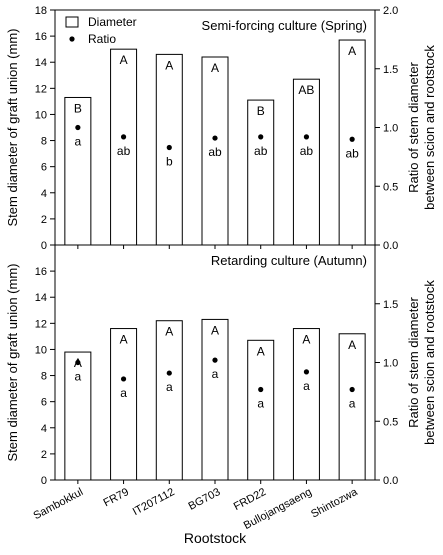  I want to click on x-tick-label: IT207112, so click(154, 502).